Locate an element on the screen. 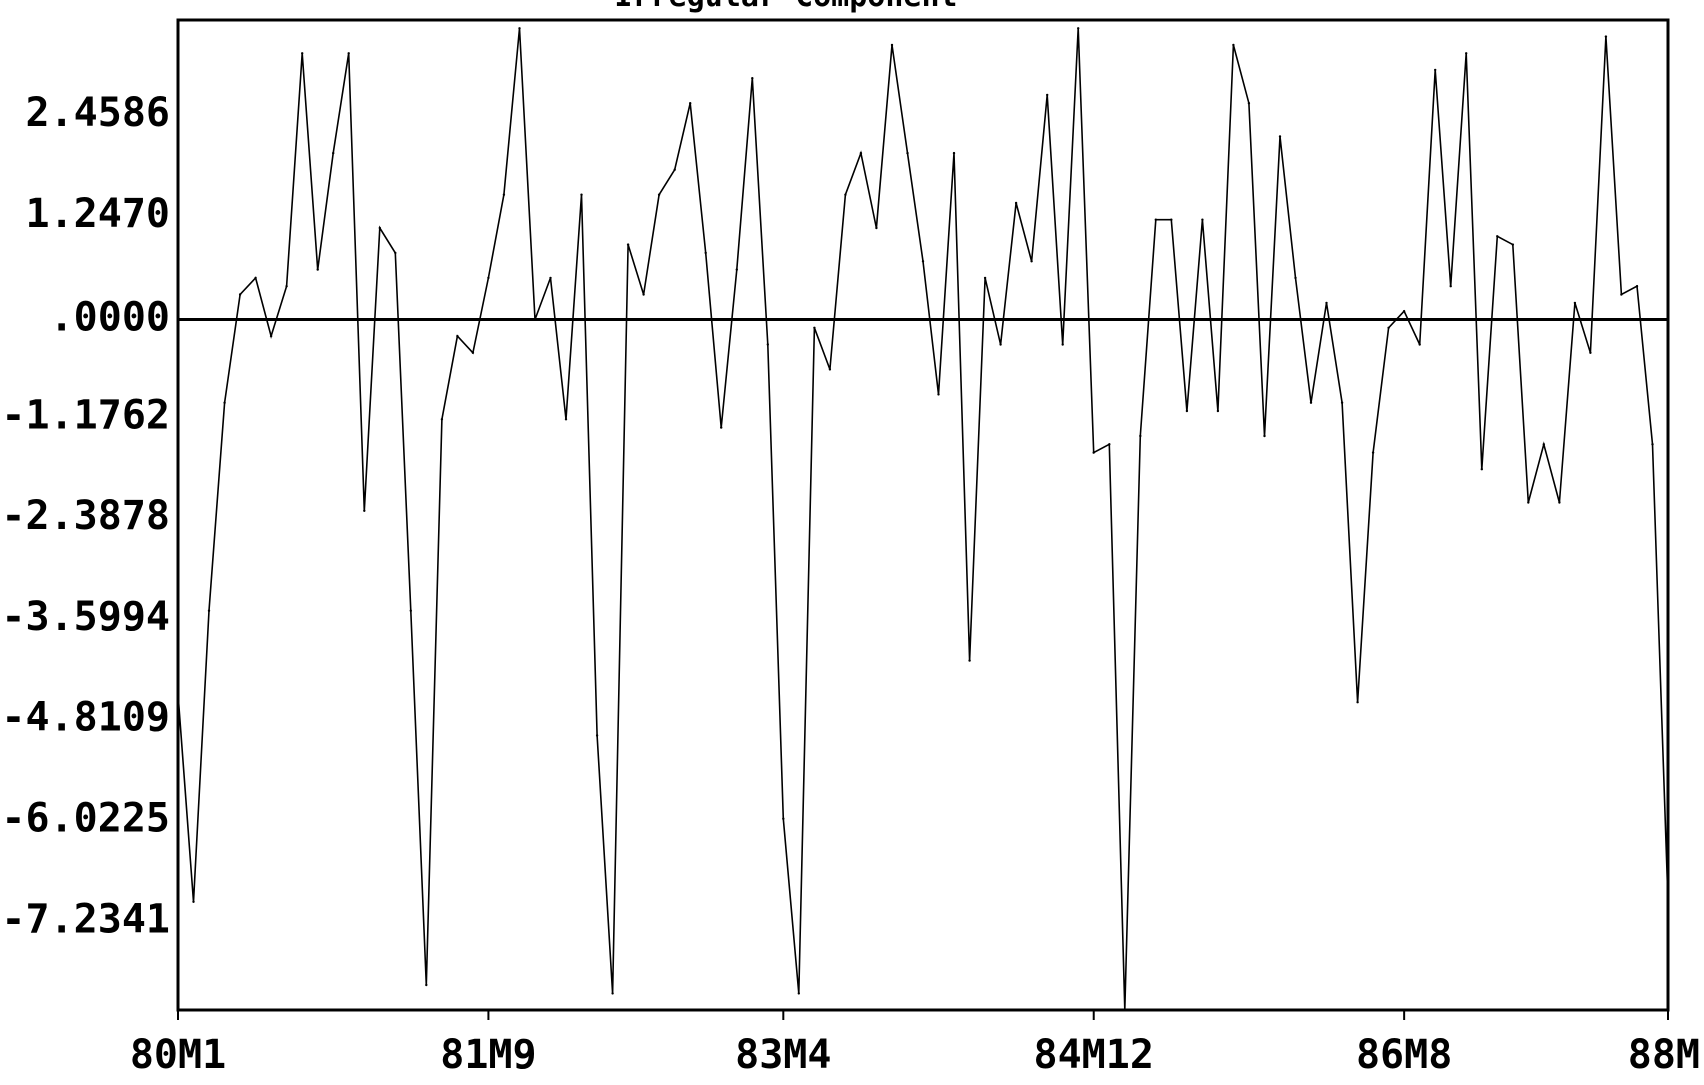 Image resolution: width=1704 pixels, height=1085 pixels. y-tick-label: 1.2470 is located at coordinates (98, 214).